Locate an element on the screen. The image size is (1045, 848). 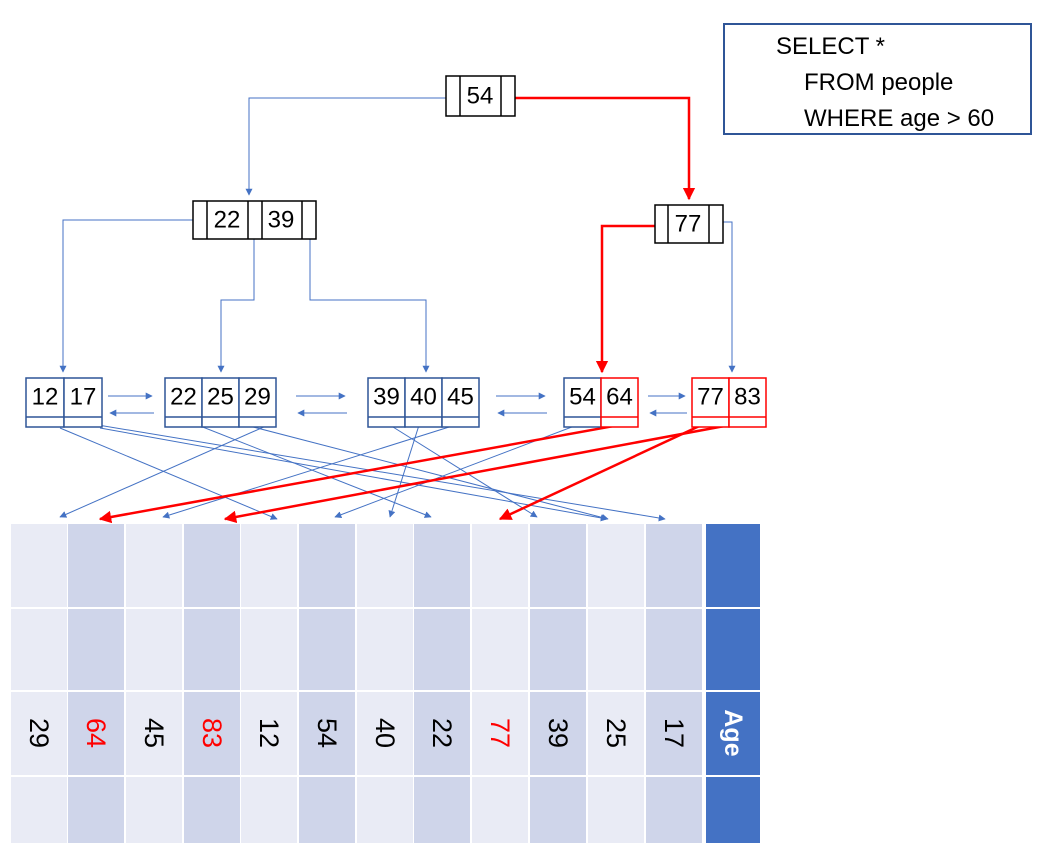
sql-query-box: SELECT * FROM people WHERE age > 60 is located at coordinates (877, 79).